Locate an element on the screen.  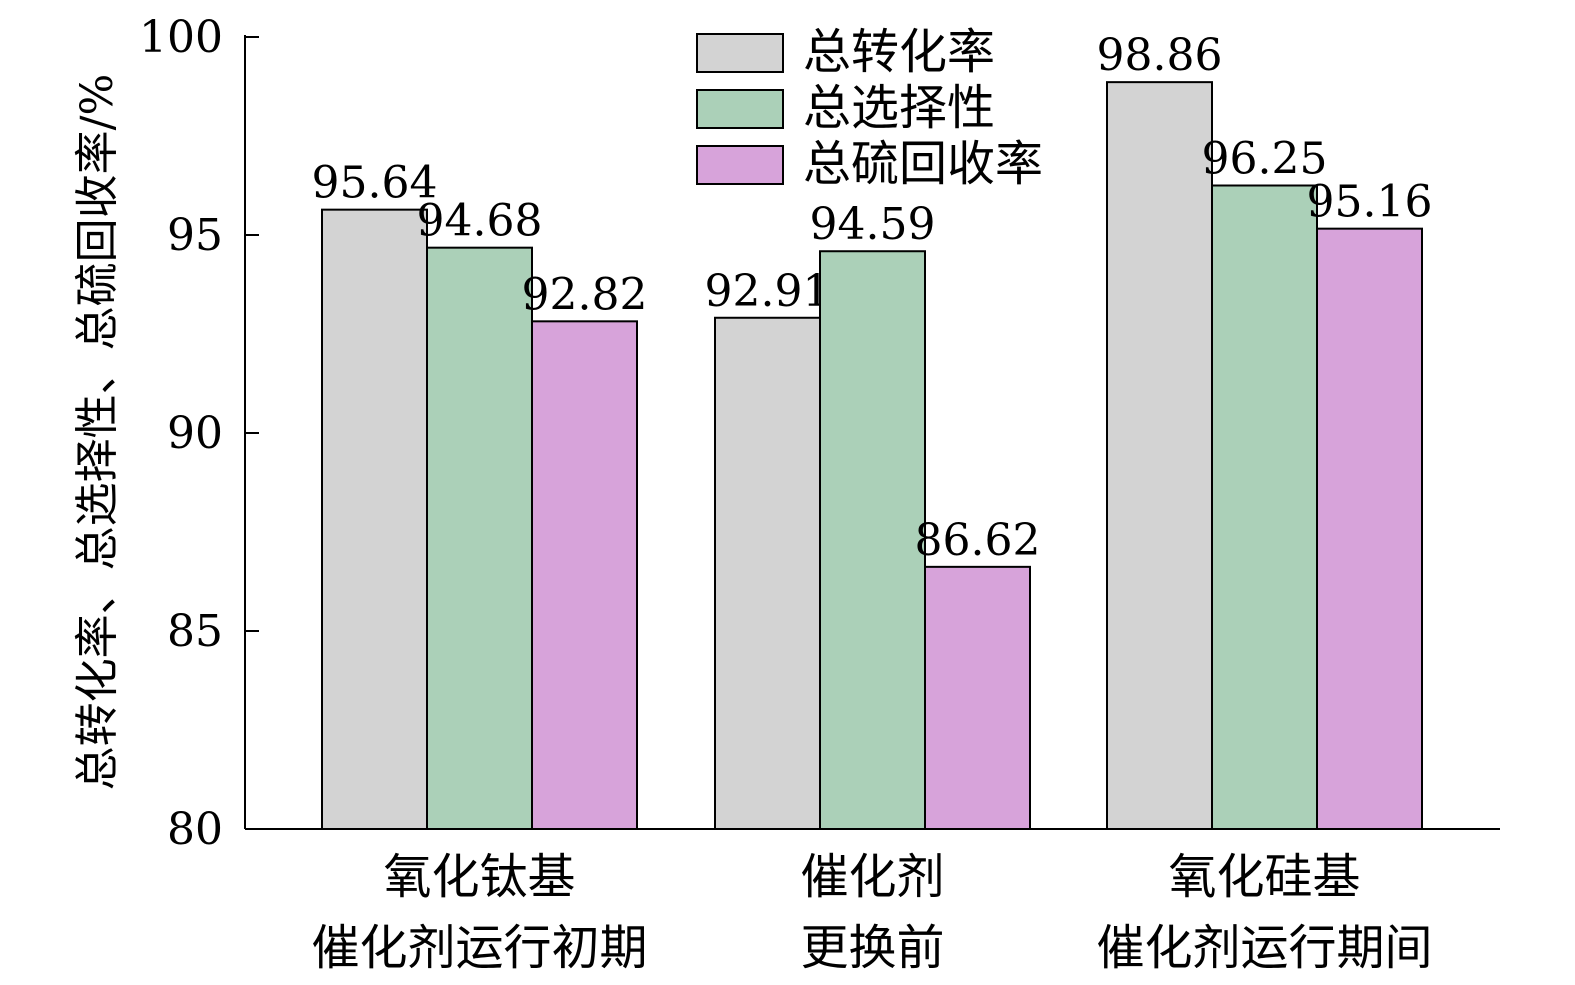
y-tick-label: 100 is located at coordinates (181, 37).